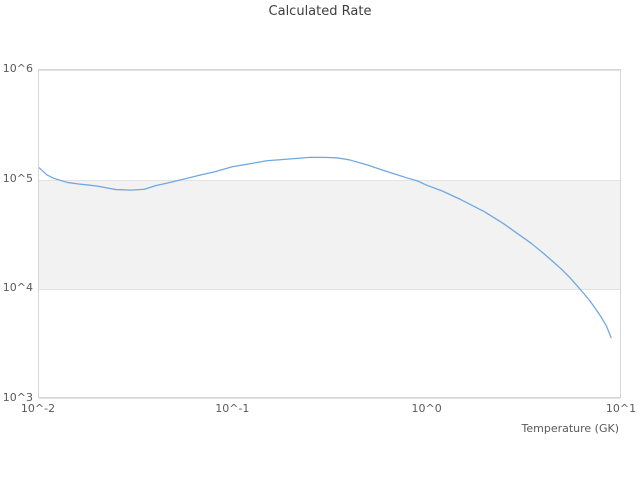 Image resolution: width=640 pixels, height=480 pixels. I want to click on x-tick-label: 10^-2, so click(38, 408).